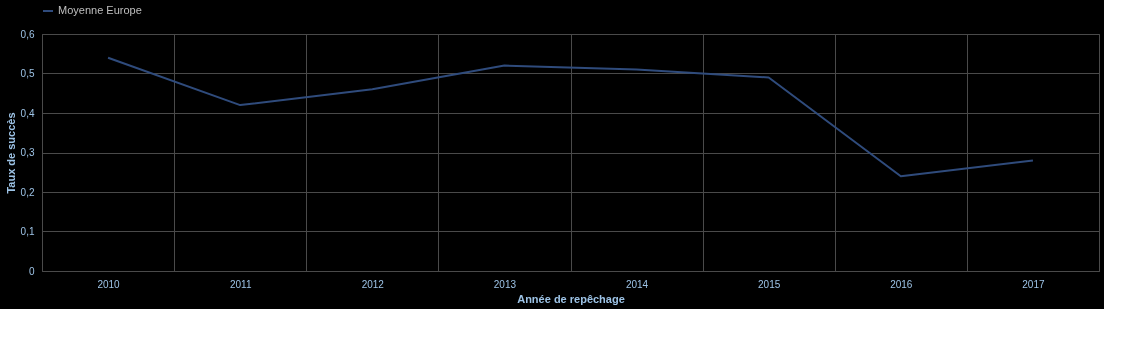  I want to click on x-tick-label: 2011, so click(240, 284).